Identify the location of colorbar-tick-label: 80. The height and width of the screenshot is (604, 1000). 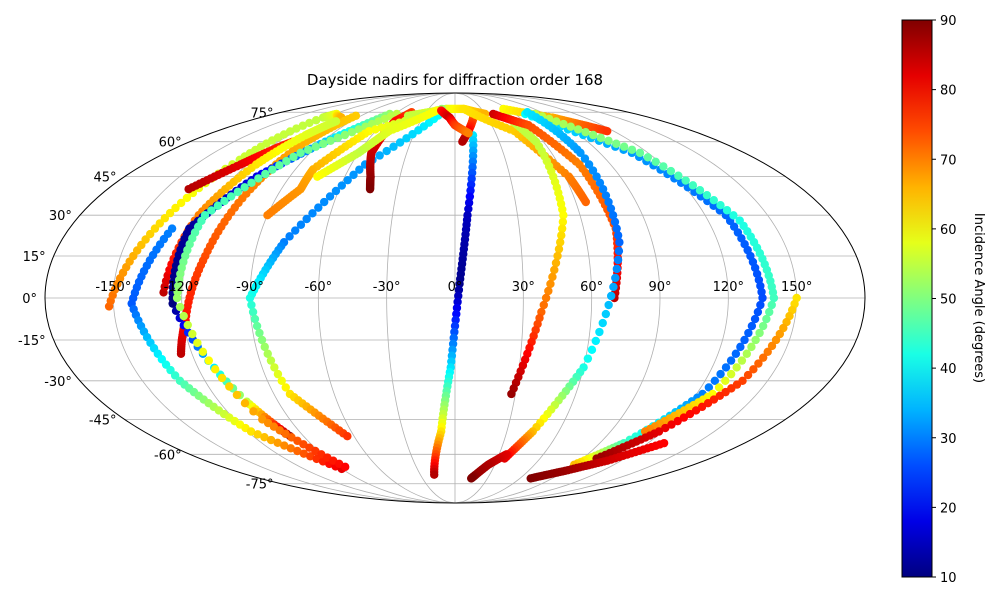
(948, 91).